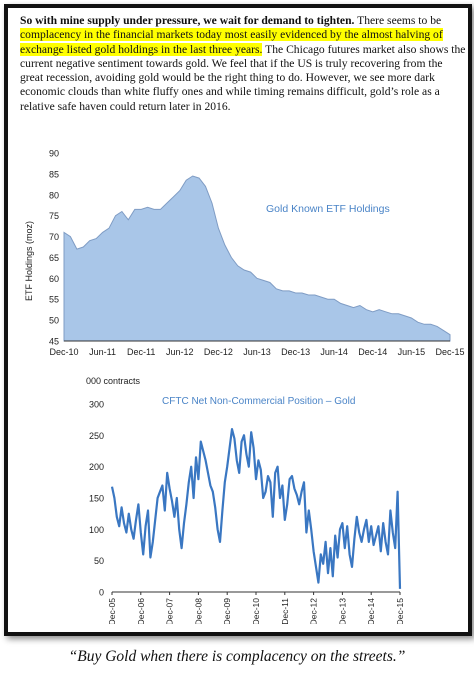 This screenshot has width=474, height=680. What do you see at coordinates (227, 611) in the screenshot?
I see `cftc-x-tick-4: Dec-09` at bounding box center [227, 611].